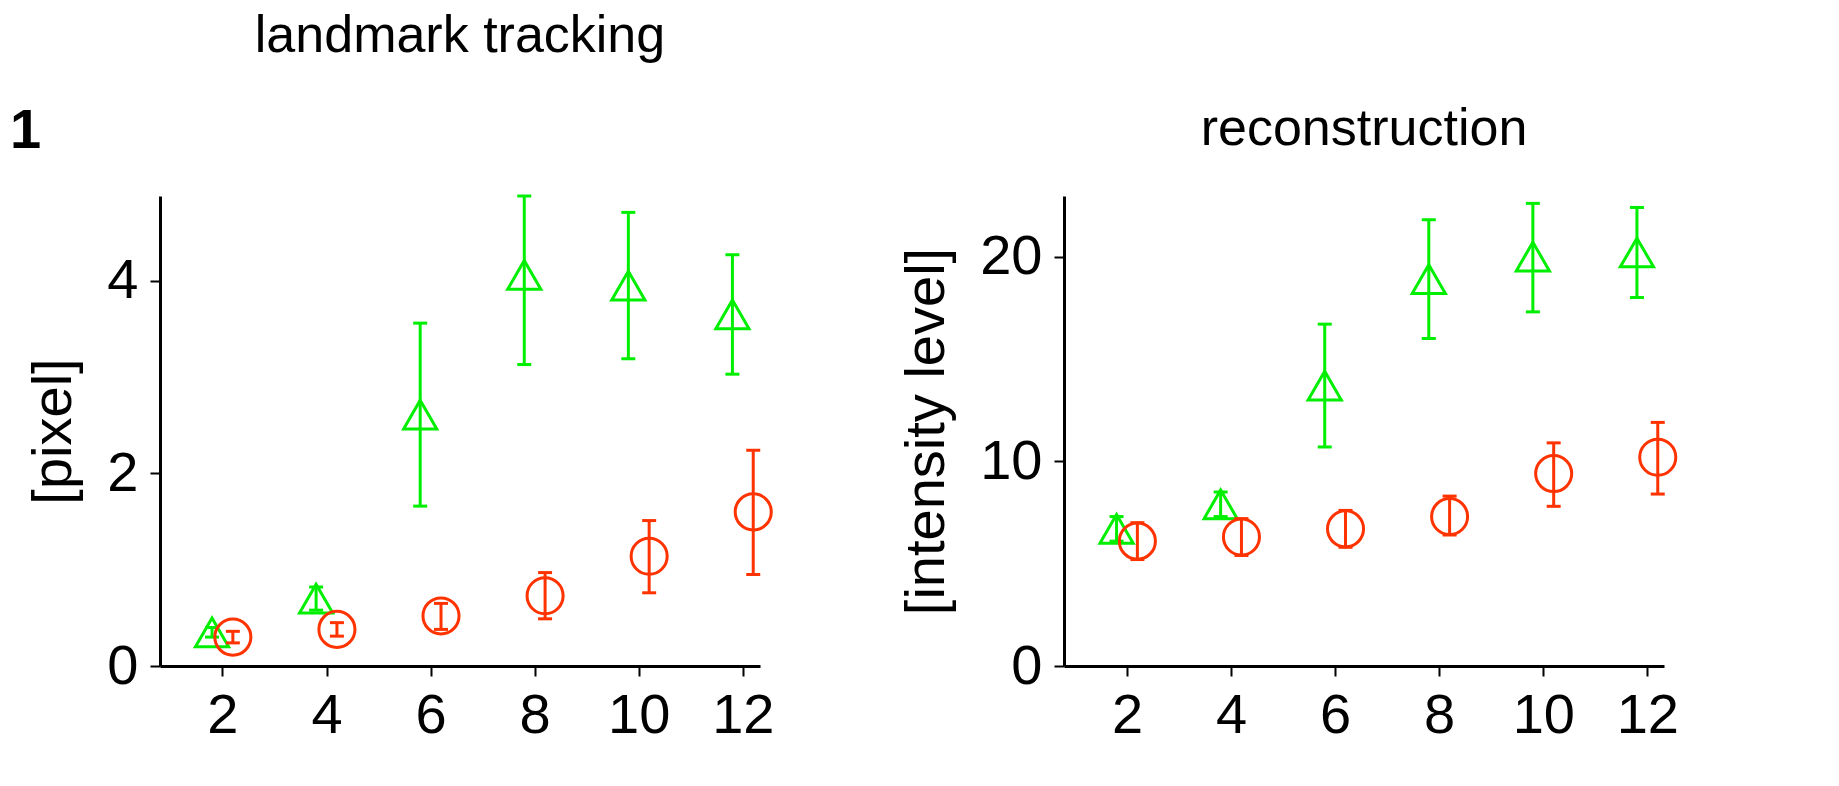 This screenshot has height=786, width=1839. Describe the element at coordinates (1364, 127) in the screenshot. I see `chart-title: reconstruction` at that location.